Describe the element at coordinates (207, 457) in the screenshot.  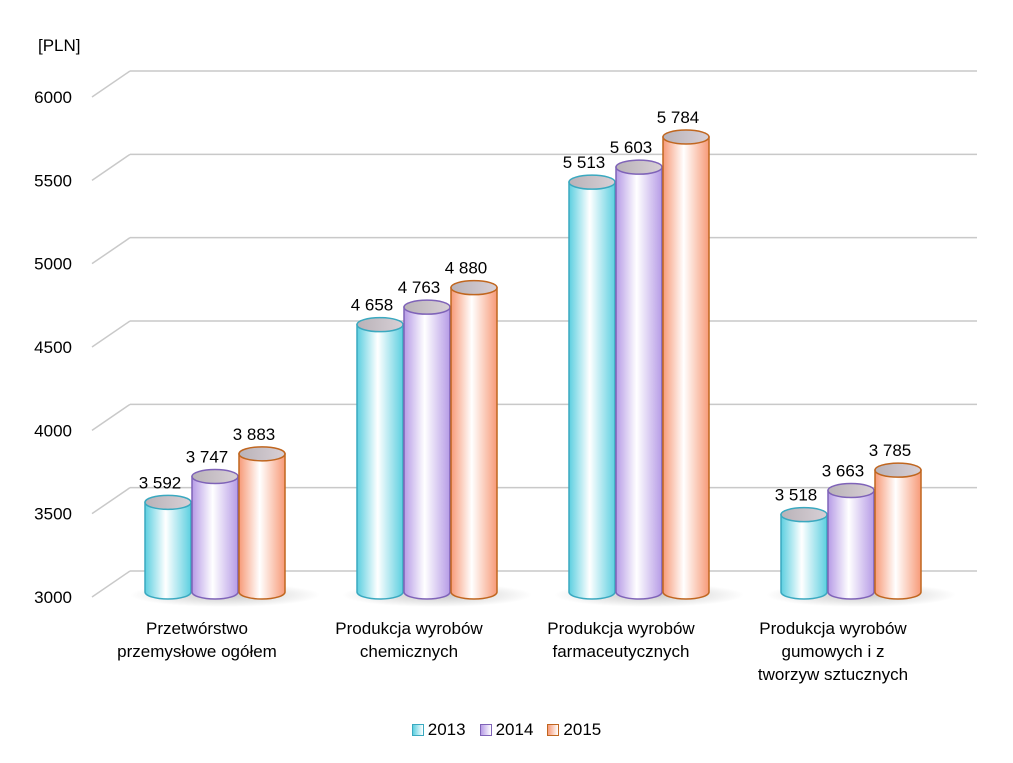
I see `data-label: 3 747` at that location.